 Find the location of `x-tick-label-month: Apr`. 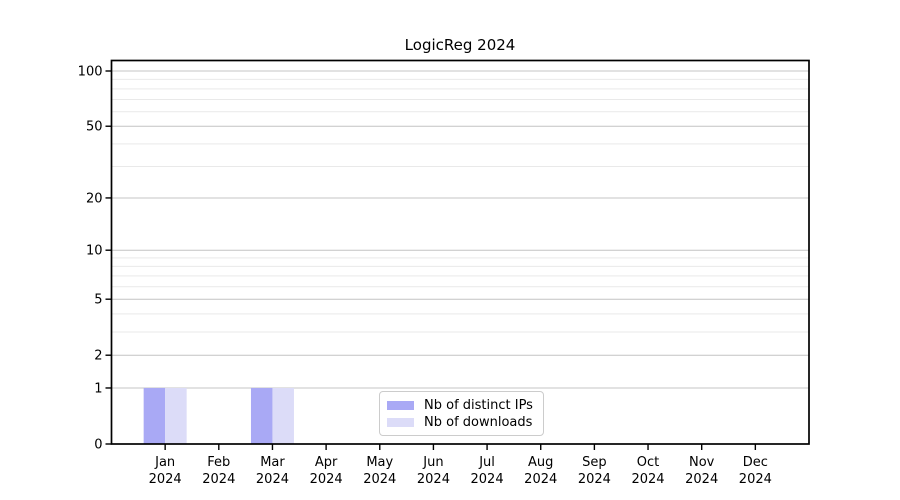

x-tick-label-month: Apr is located at coordinates (326, 462).